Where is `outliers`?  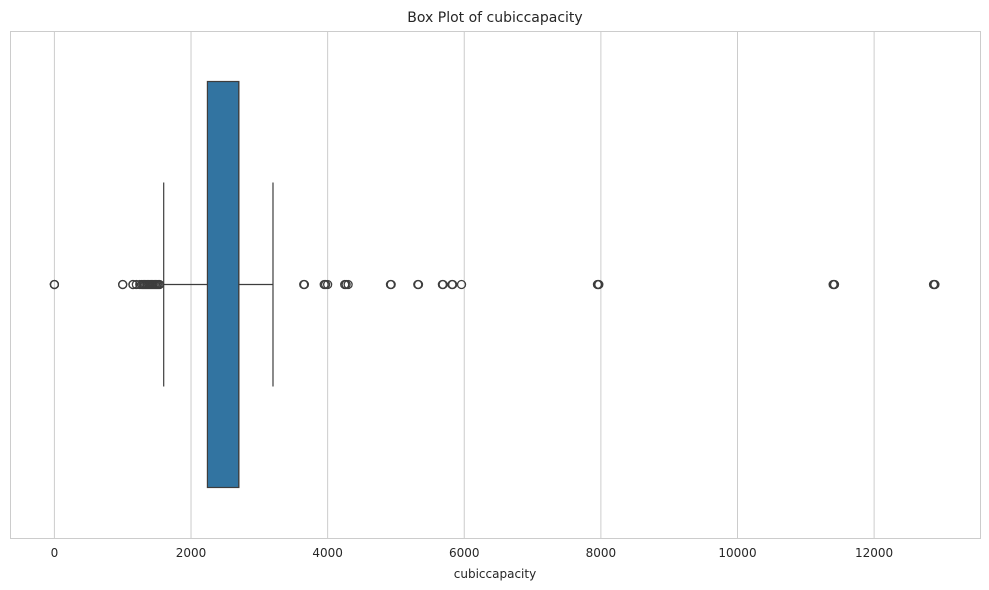 outliers is located at coordinates (494, 284).